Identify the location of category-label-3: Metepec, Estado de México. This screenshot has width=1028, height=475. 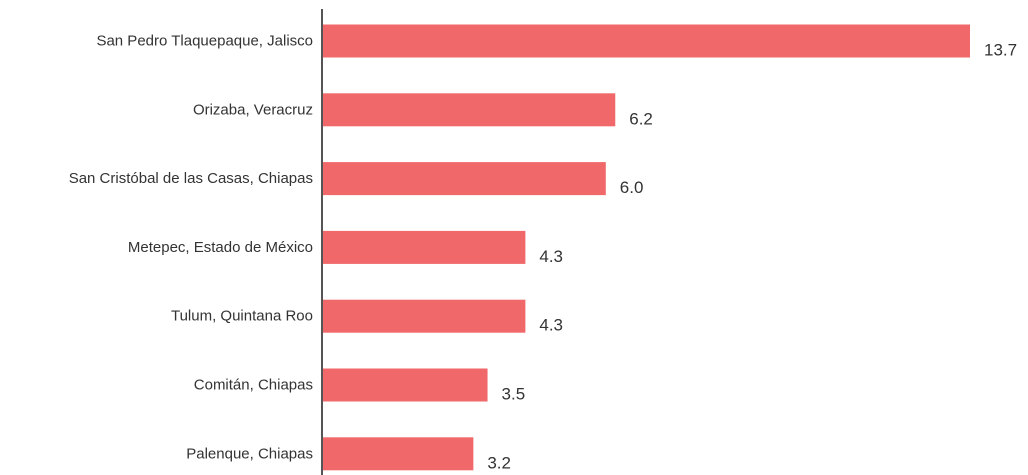
(220, 247).